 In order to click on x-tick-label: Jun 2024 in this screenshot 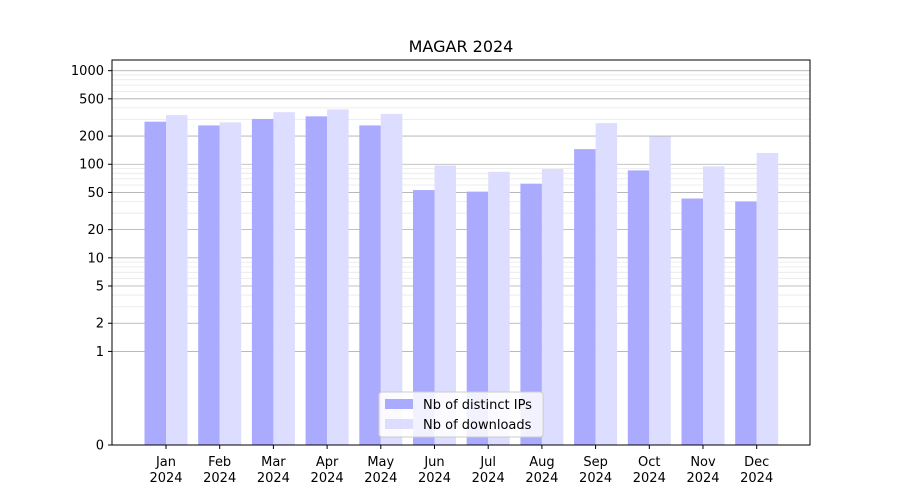, I will do `click(434, 470)`.